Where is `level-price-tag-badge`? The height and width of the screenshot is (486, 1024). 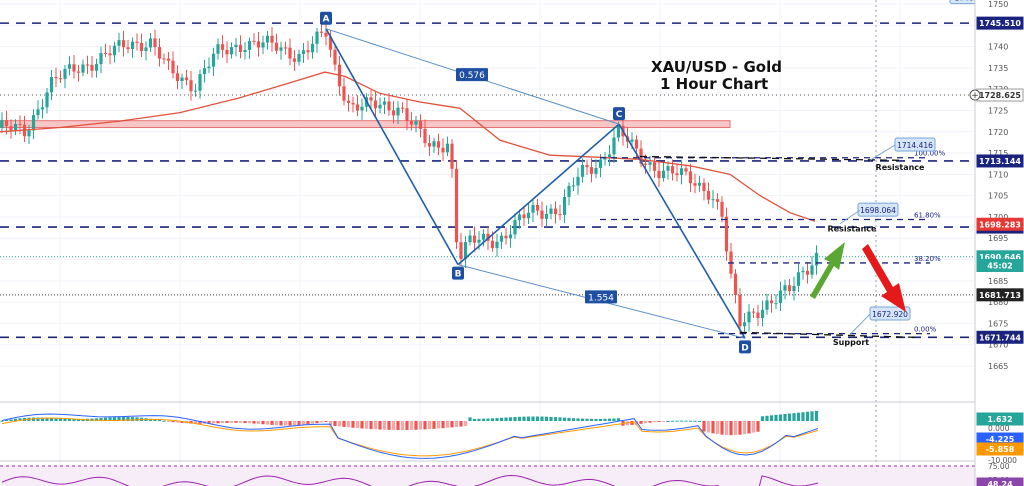
level-price-tag-badge is located at coordinates (1000, 23).